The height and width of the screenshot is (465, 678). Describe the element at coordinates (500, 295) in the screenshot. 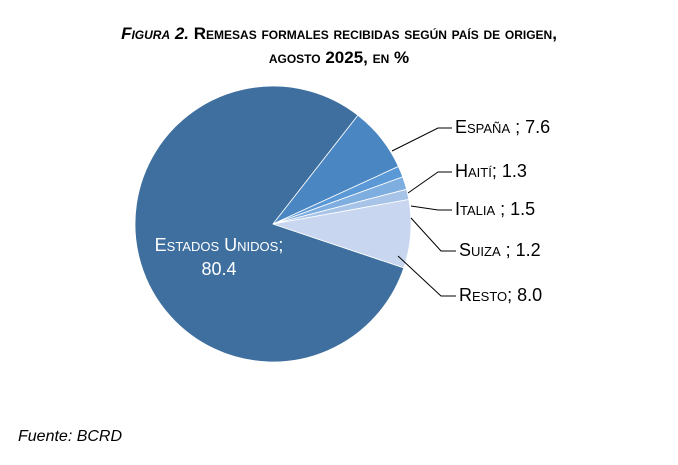

I see `slice-label-resto: Resto; 8.0` at that location.